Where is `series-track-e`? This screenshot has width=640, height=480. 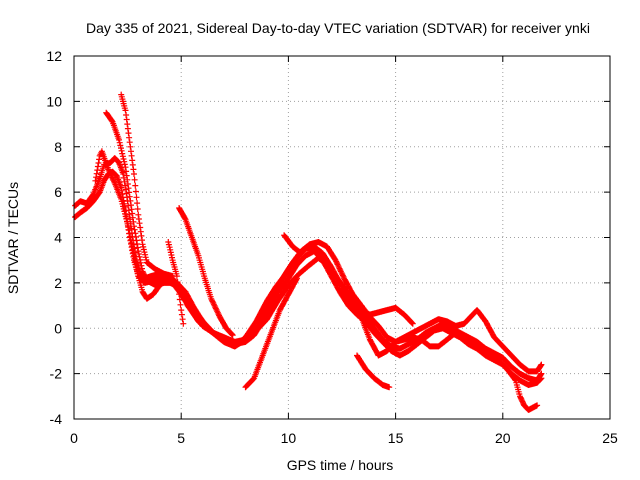 series-track-e is located at coordinates (147, 185).